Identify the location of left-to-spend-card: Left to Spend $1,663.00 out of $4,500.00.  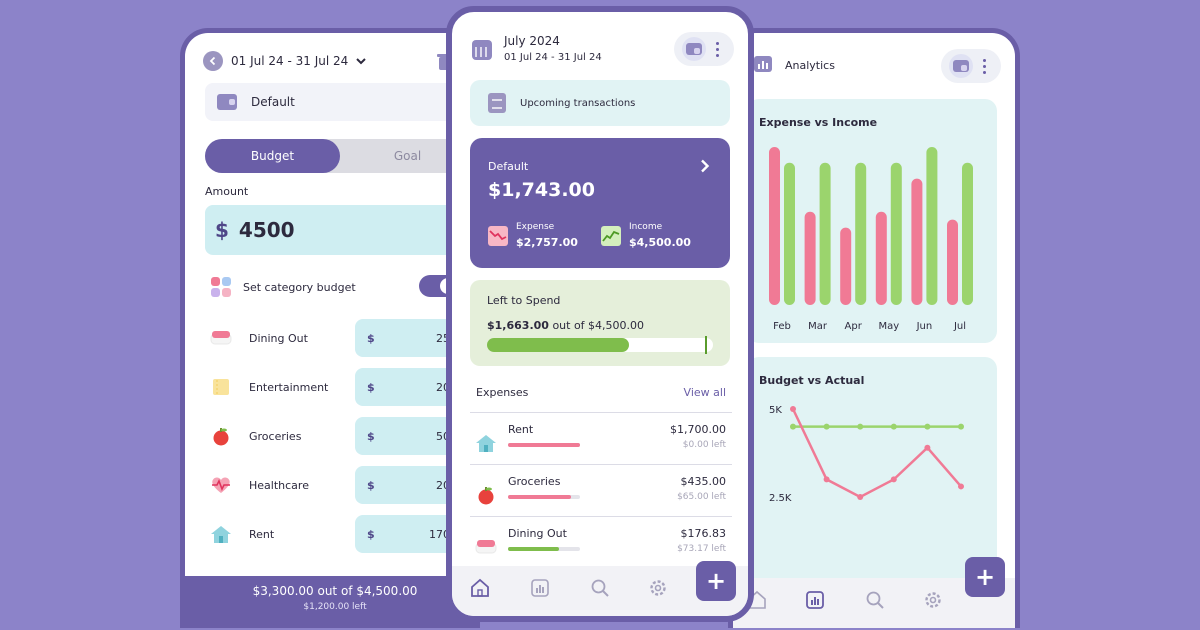
(600, 323).